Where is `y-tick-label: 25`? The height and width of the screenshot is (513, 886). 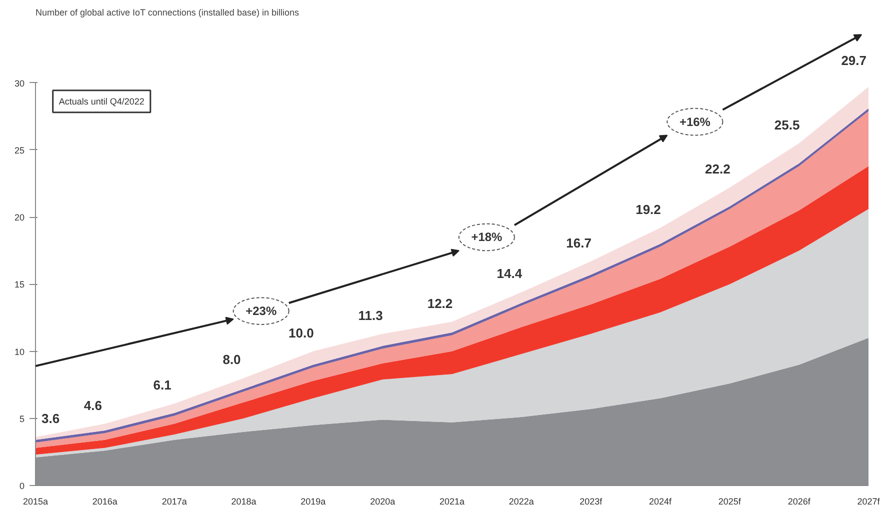
y-tick-label: 25 is located at coordinates (19, 150).